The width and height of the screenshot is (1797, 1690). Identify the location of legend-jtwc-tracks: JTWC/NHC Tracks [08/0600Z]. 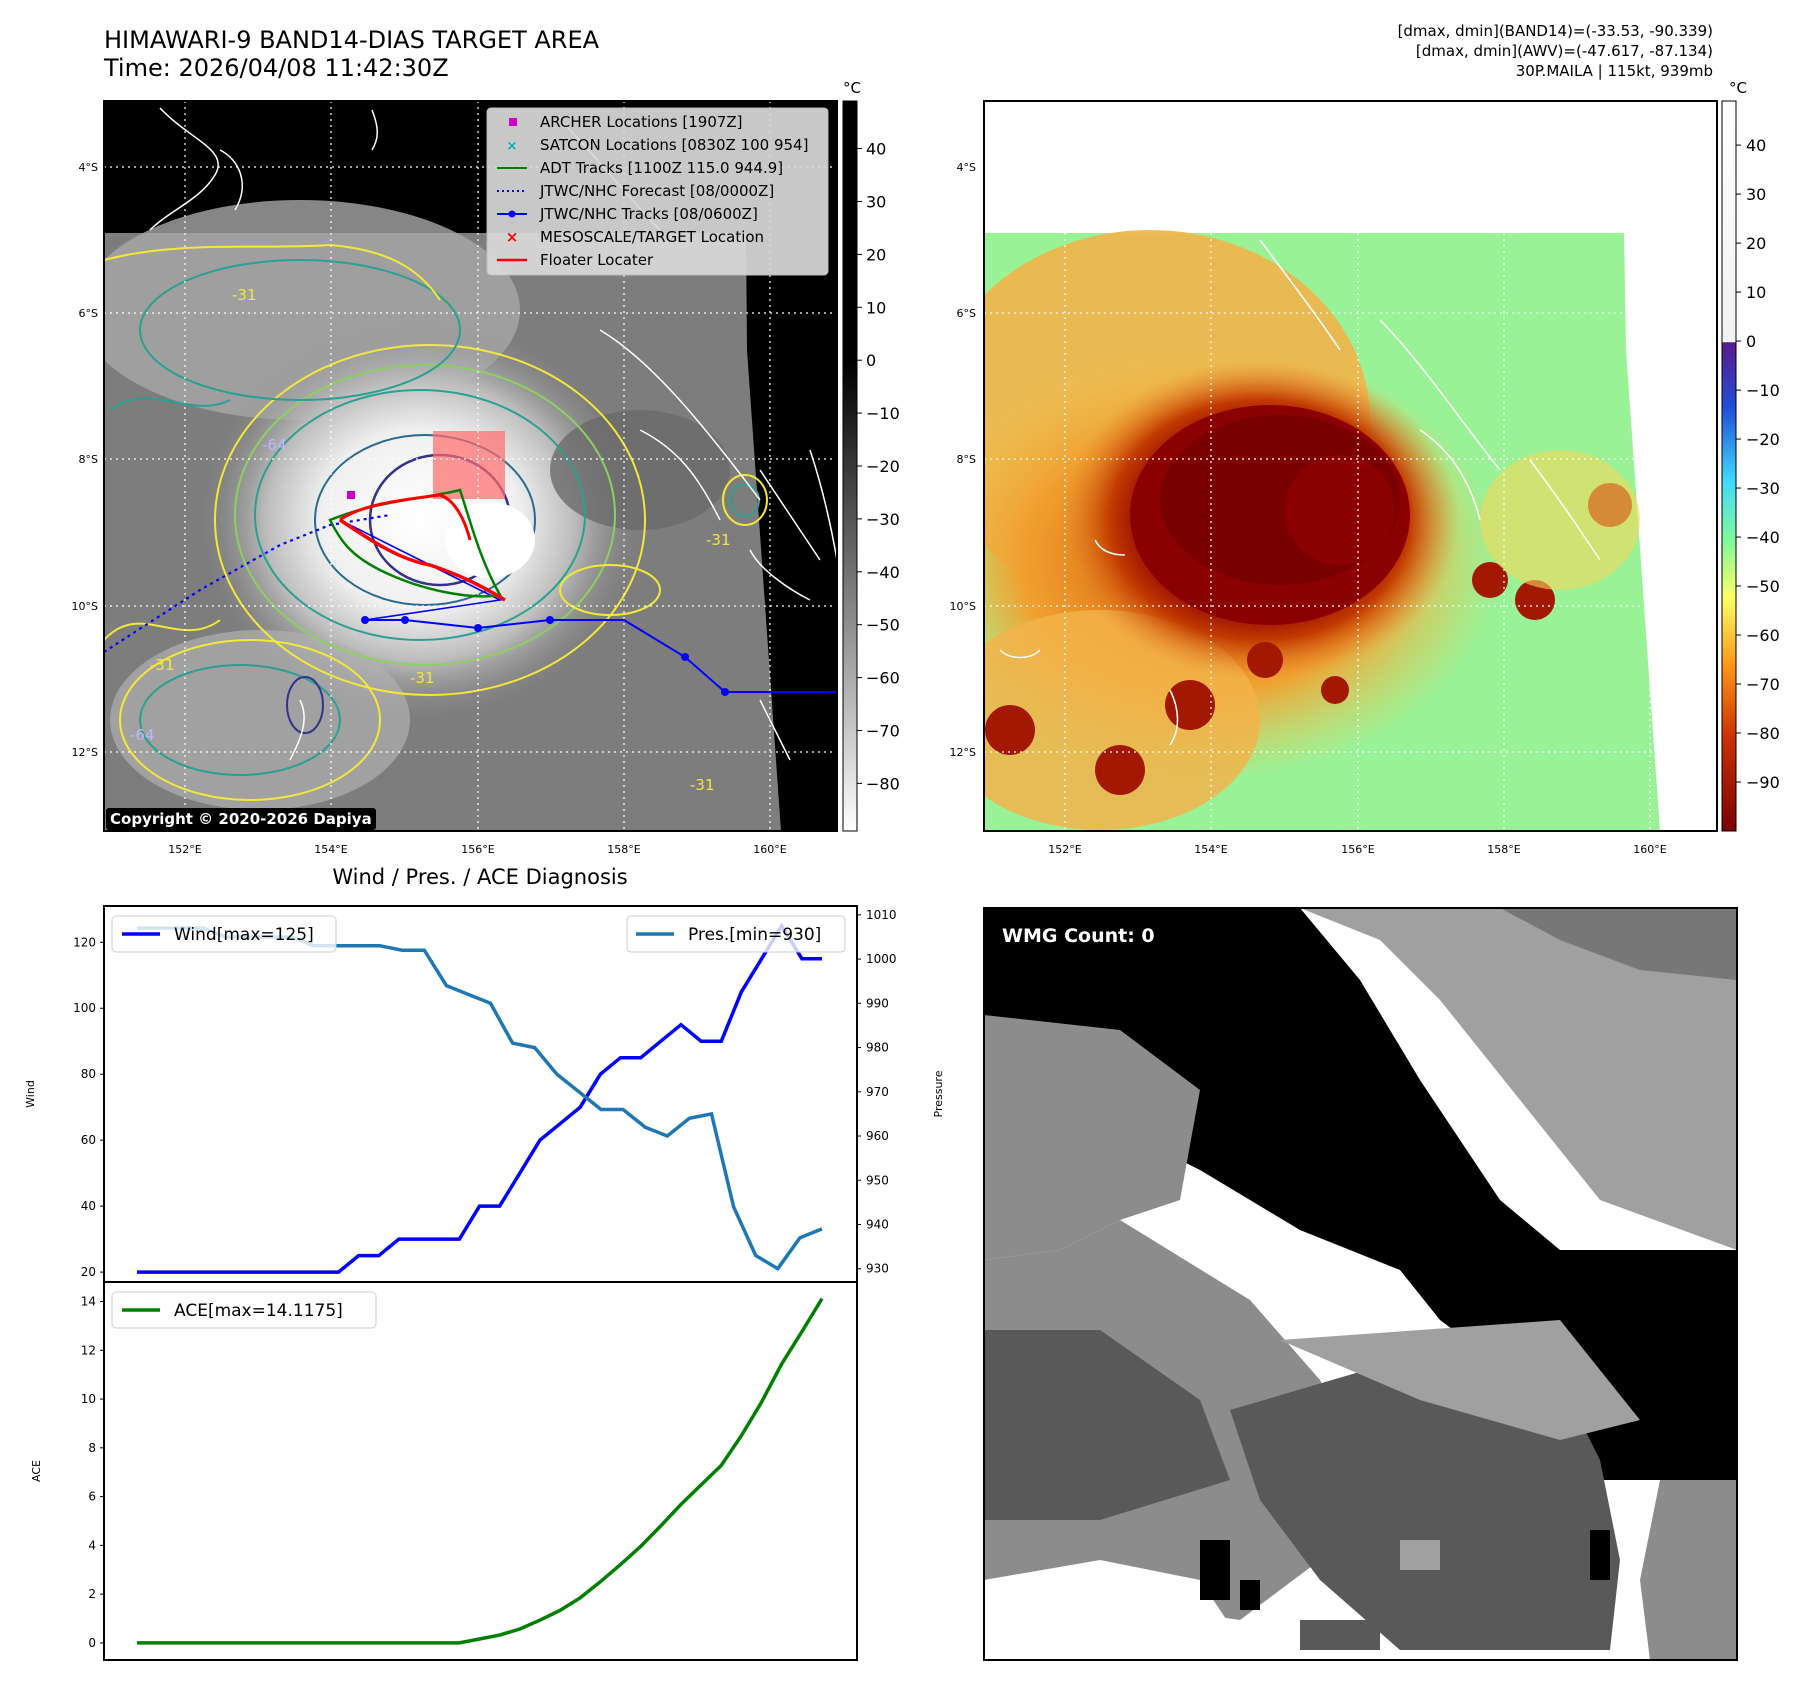
(648, 214).